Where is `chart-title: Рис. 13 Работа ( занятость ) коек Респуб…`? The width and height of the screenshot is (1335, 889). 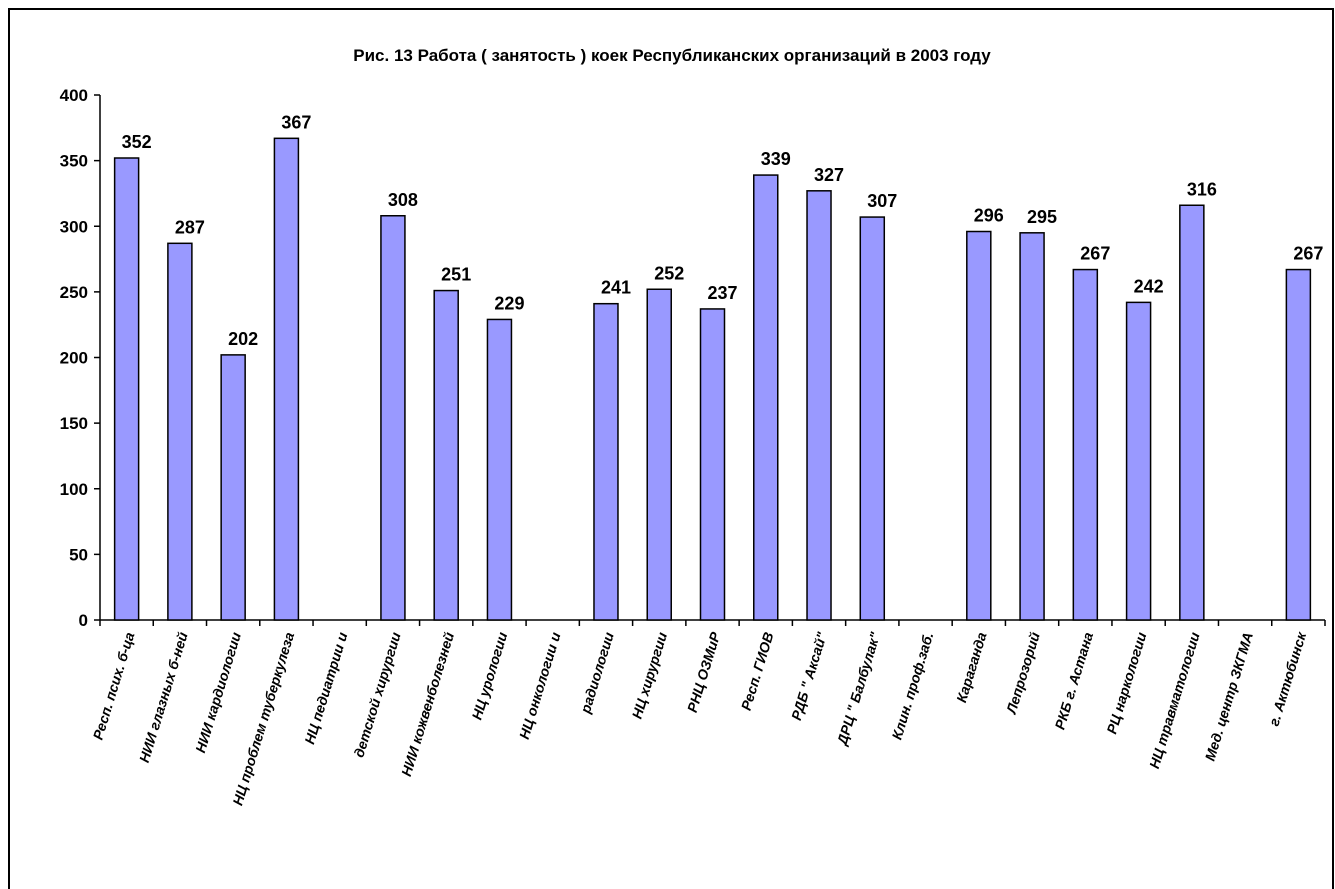 chart-title: Рис. 13 Работа ( занятость ) коек Респуб… is located at coordinates (672, 55).